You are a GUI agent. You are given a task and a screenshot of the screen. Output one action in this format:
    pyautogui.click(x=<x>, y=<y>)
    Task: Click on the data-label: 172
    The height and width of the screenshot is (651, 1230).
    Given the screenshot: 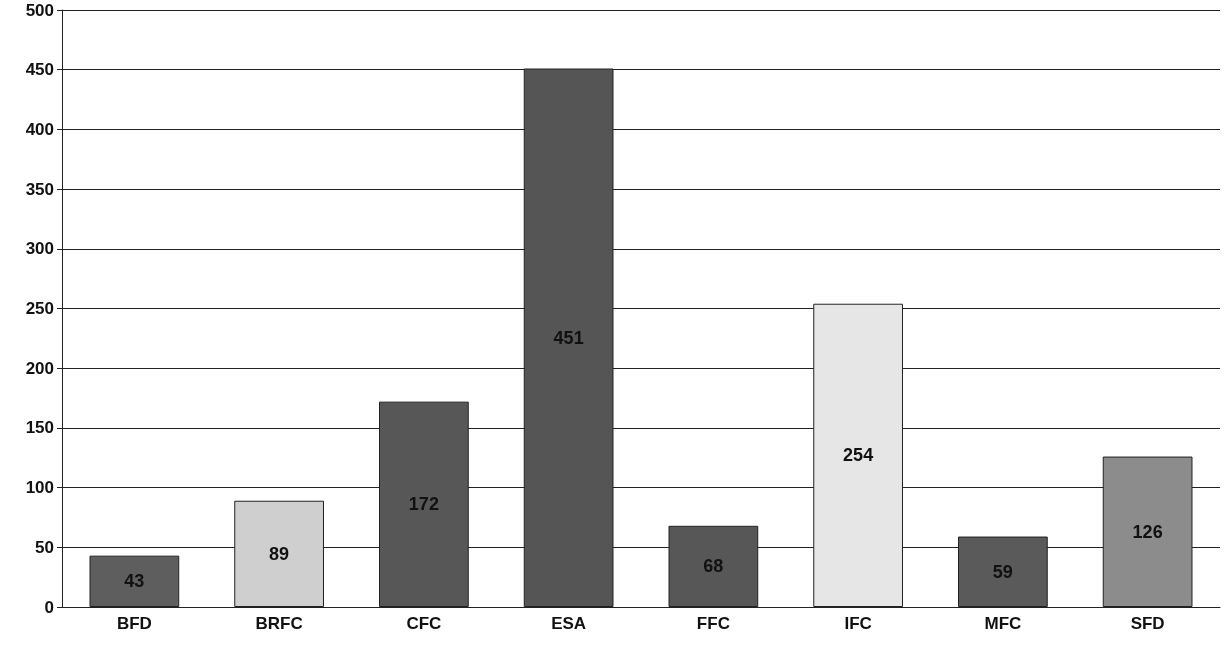 What is the action you would take?
    pyautogui.click(x=423, y=504)
    